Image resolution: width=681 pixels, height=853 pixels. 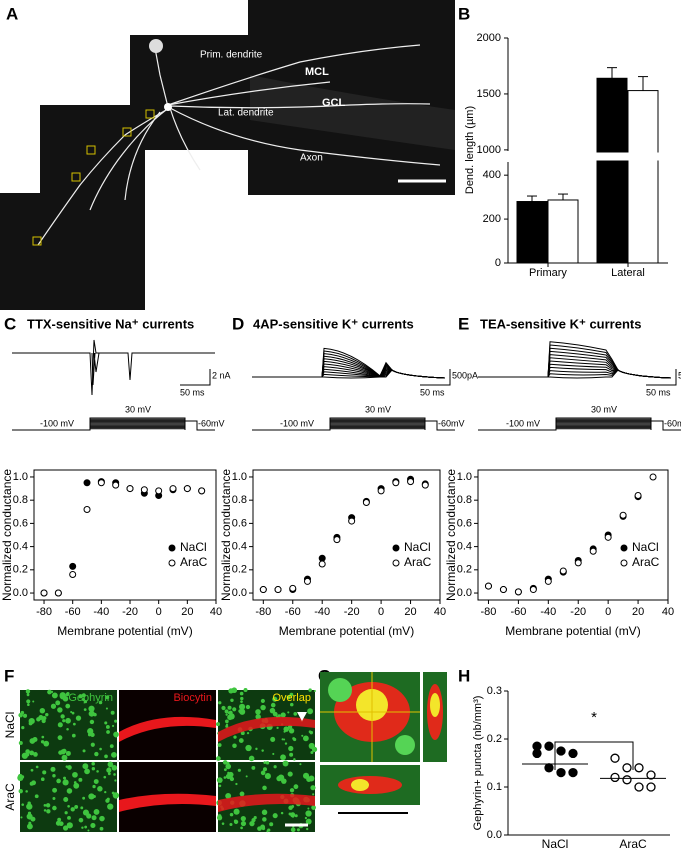 I want to click on orthoview-signal, so click(x=435, y=705).